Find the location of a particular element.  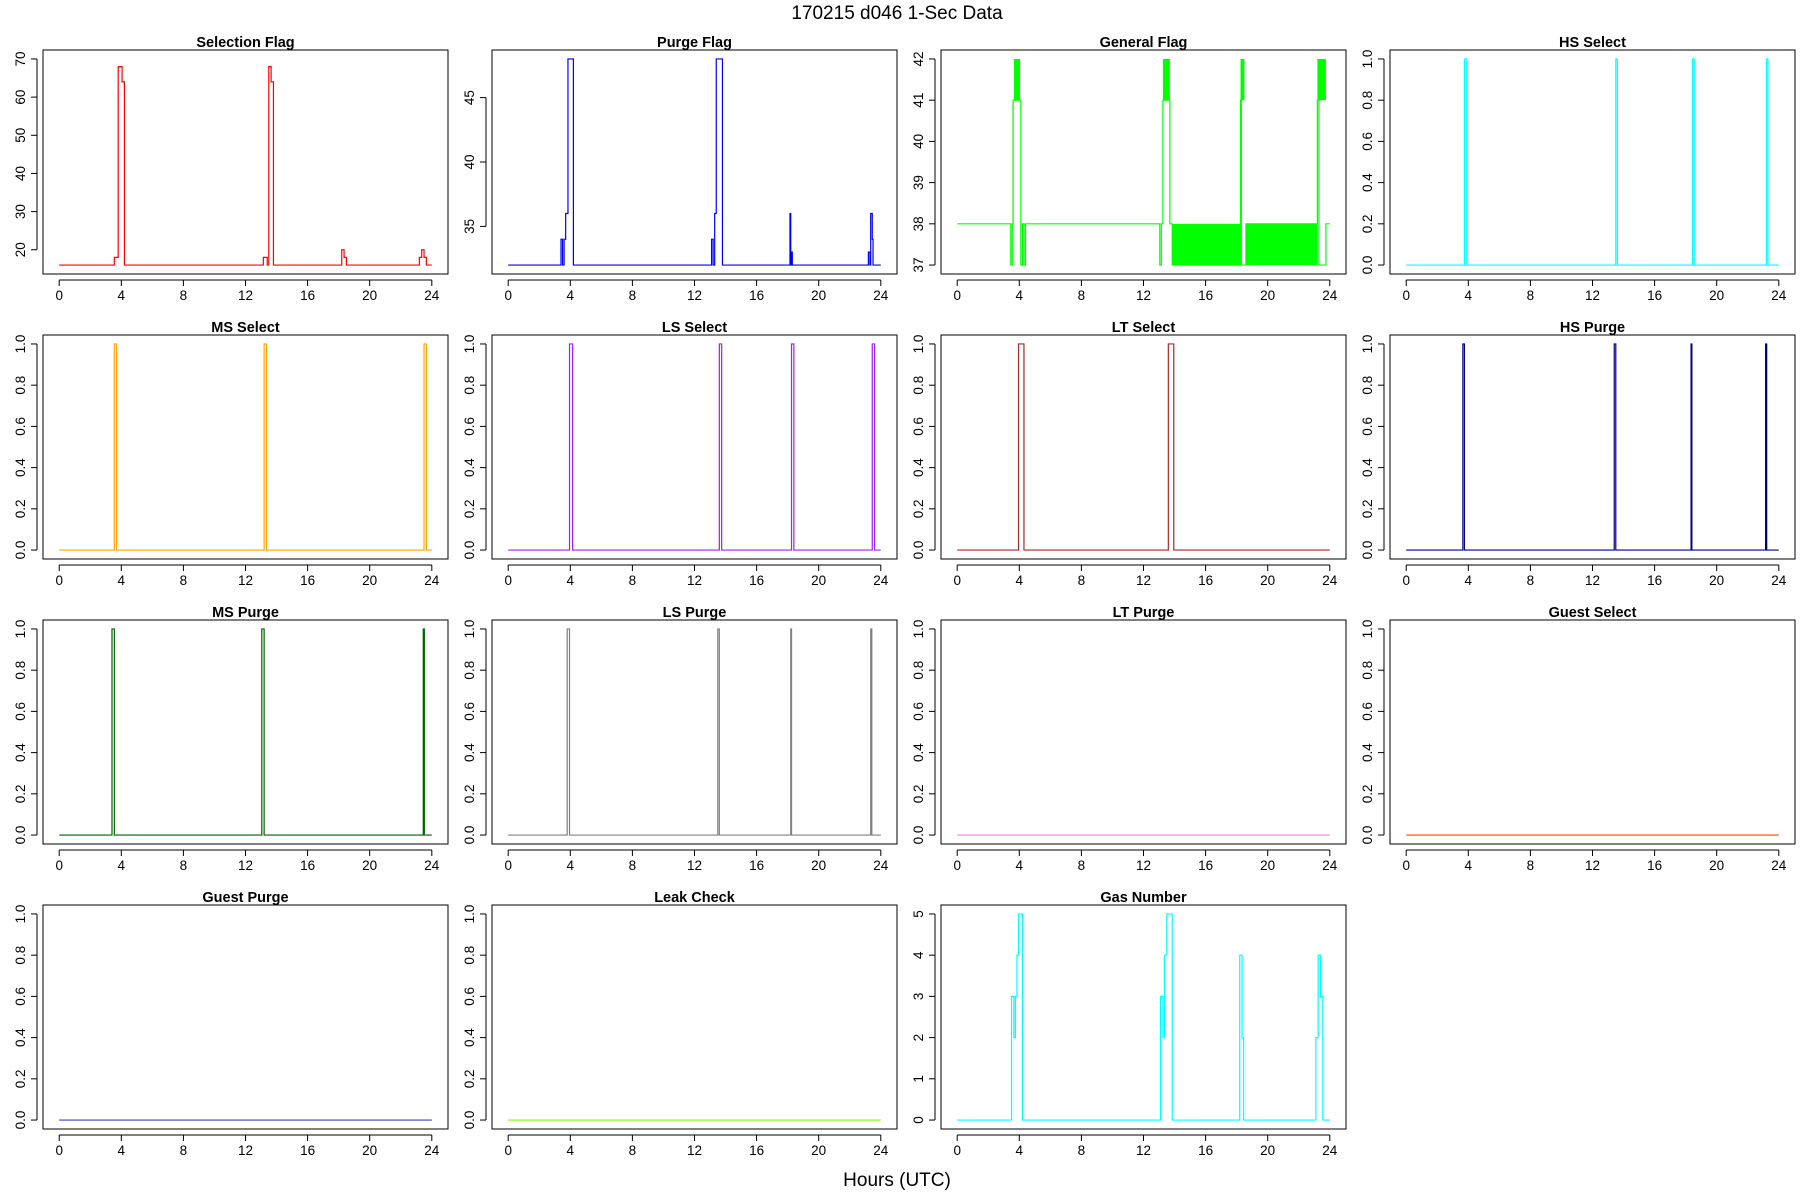

y-tick-label: 4 is located at coordinates (918, 955).